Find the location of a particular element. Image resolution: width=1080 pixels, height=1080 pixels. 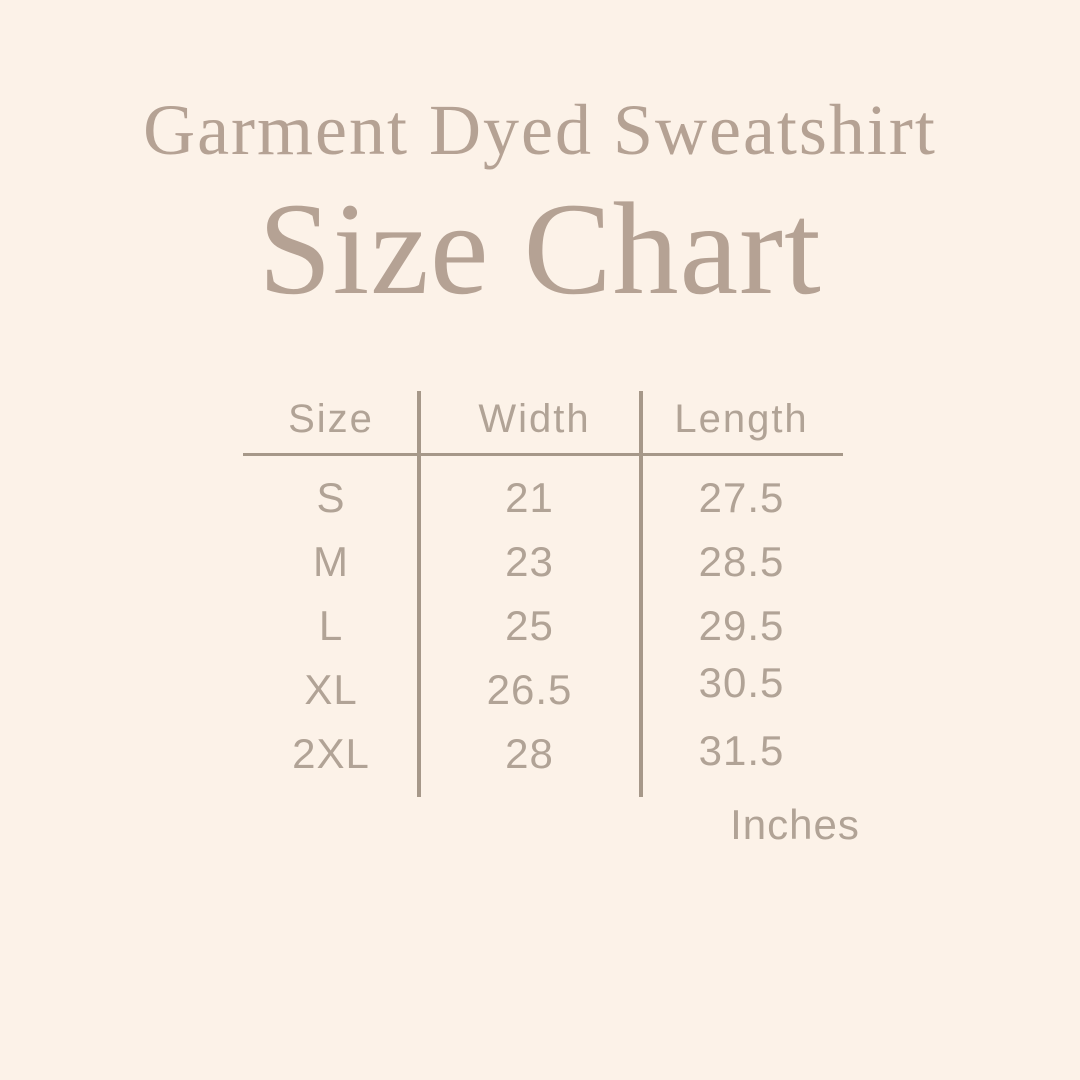

table-row: 2XL 28 31.5 is located at coordinates (543, 754).